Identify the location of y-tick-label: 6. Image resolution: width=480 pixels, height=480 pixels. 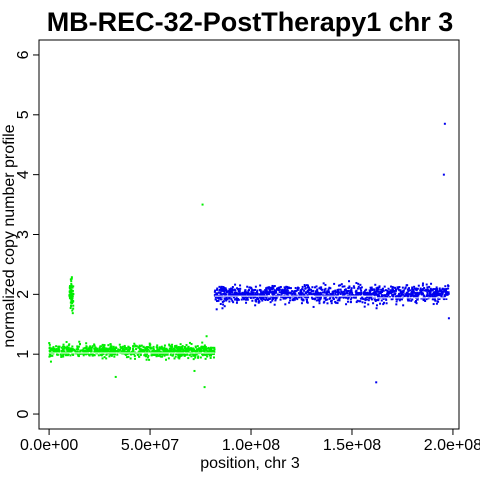
(23, 54).